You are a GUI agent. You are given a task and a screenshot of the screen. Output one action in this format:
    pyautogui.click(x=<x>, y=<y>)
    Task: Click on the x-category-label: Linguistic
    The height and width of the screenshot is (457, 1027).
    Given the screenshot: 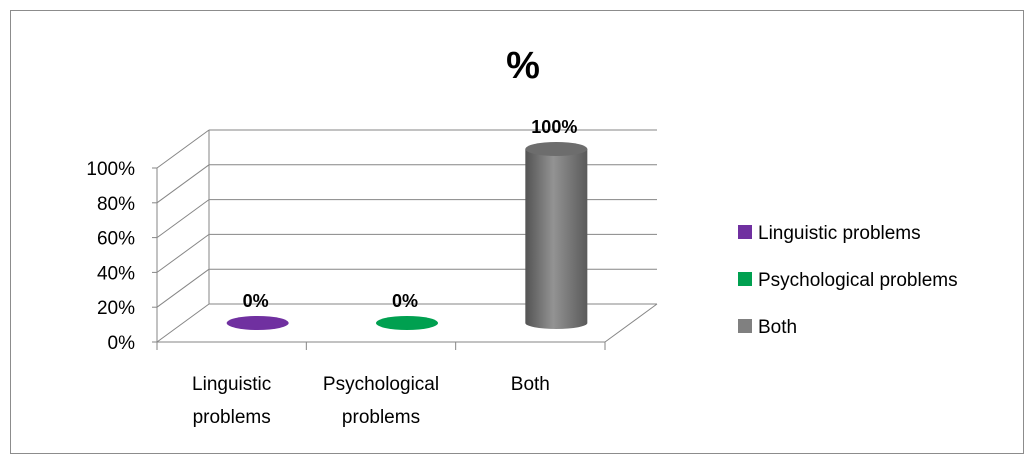 What is the action you would take?
    pyautogui.click(x=231, y=384)
    